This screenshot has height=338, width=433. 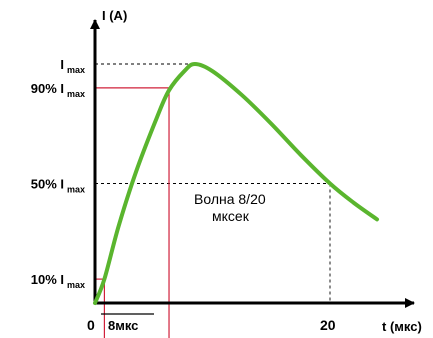 What do you see at coordinates (47, 279) in the screenshot?
I see `y-level-main: 10% I` at bounding box center [47, 279].